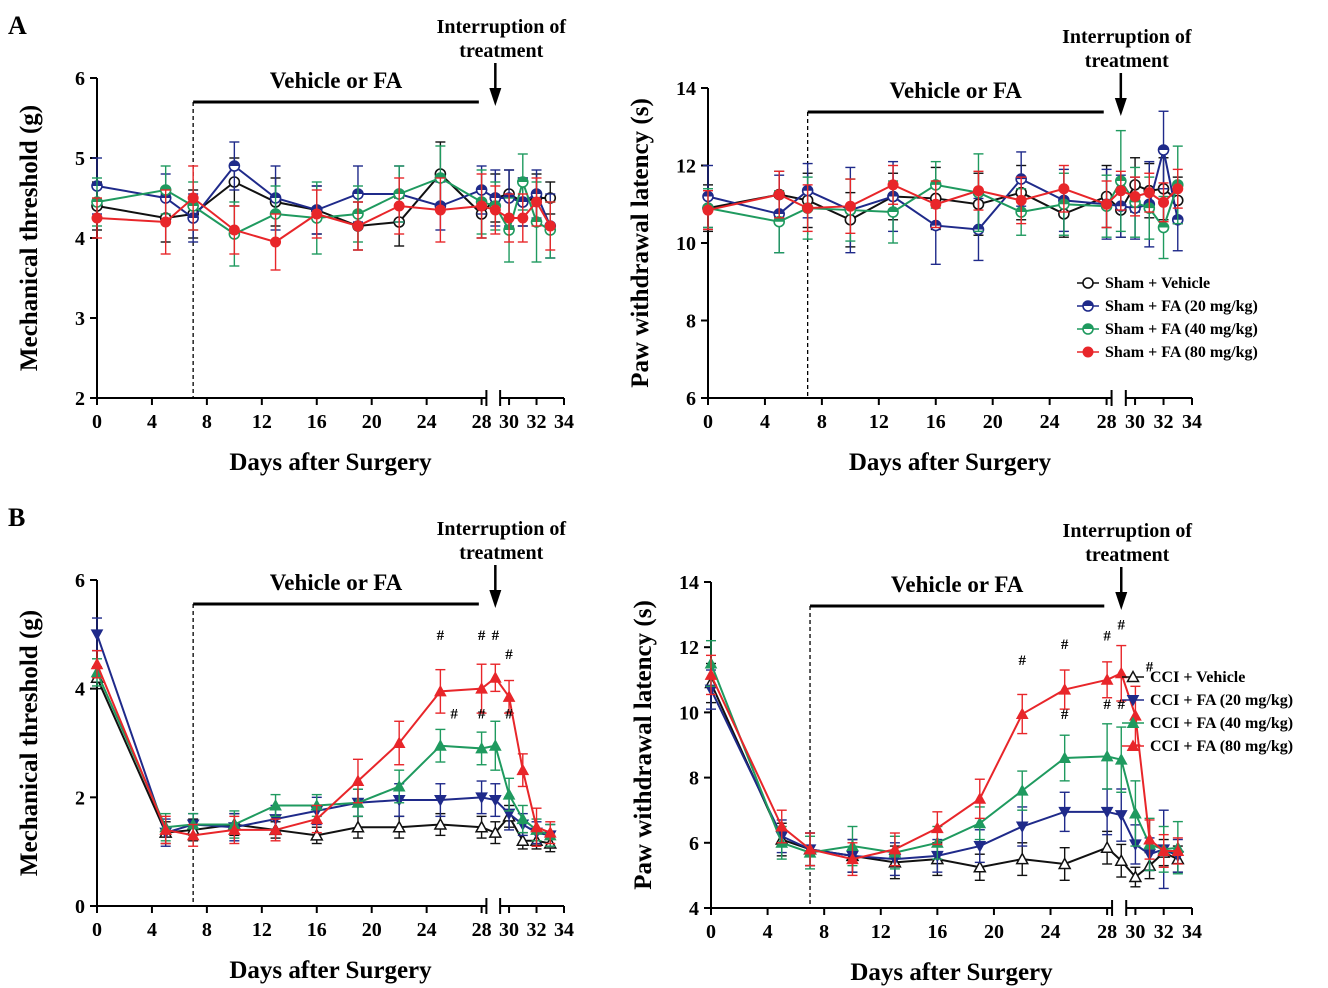 This screenshot has height=988, width=1328. I want to click on y-tick-label: 6, so click(80, 581).